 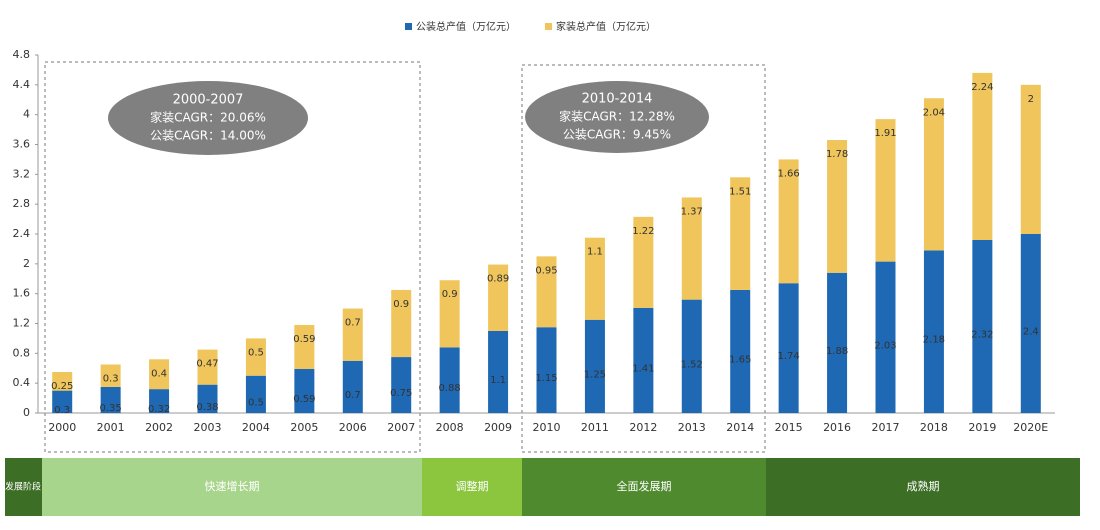 What do you see at coordinates (789, 173) in the screenshot?
I see `data-label: 1.66` at bounding box center [789, 173].